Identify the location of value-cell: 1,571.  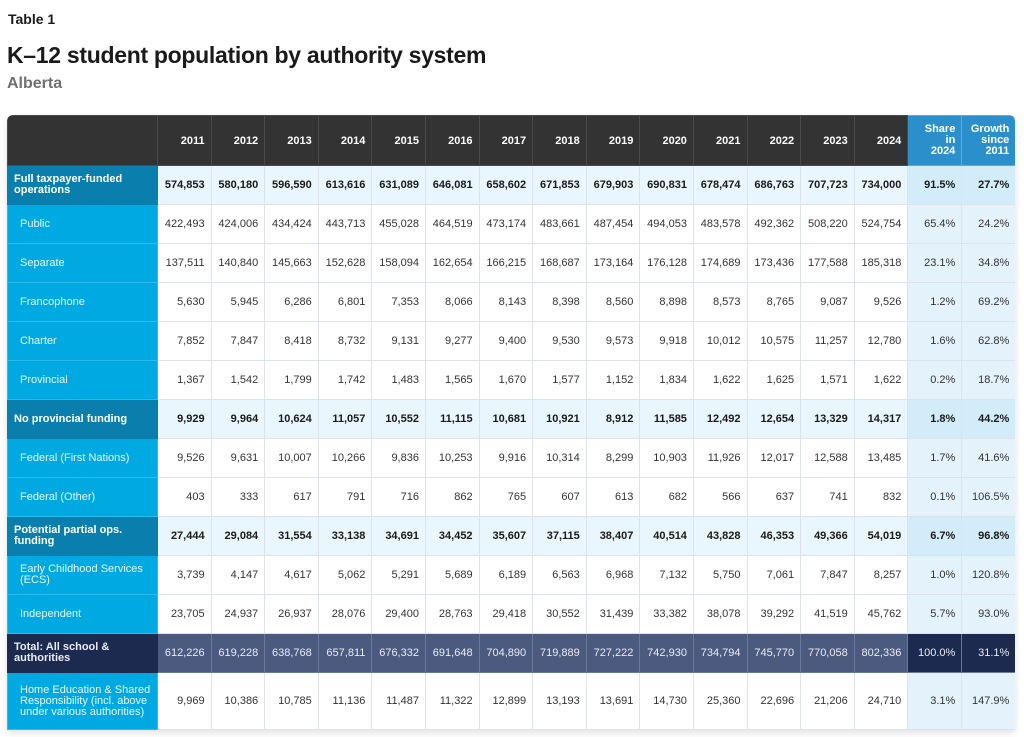
(827, 380).